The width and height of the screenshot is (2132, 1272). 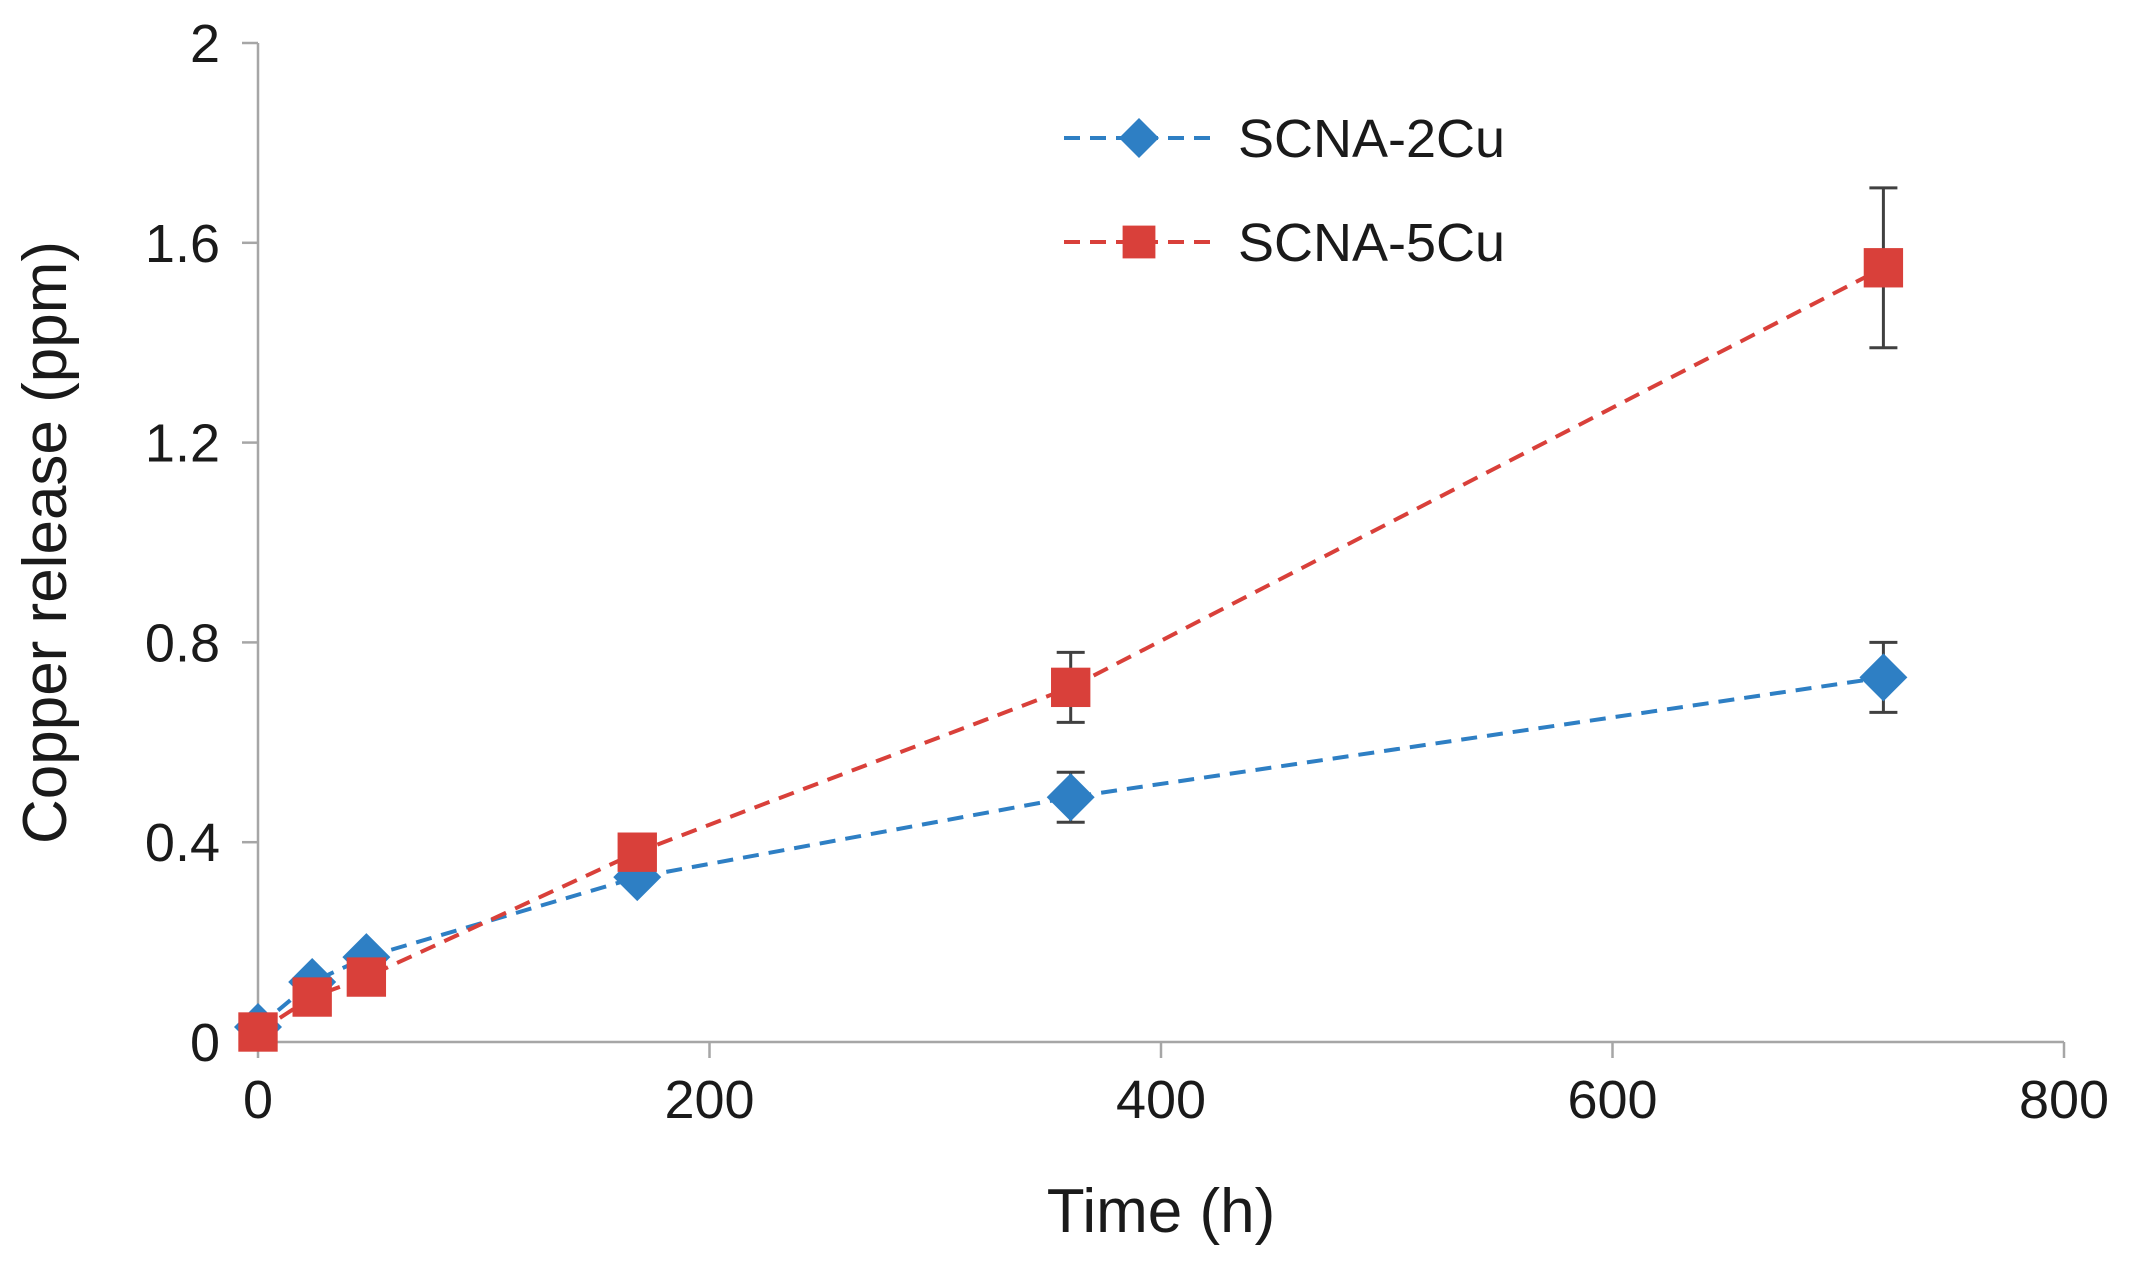 I want to click on y-tick-label: 2, so click(x=205, y=44).